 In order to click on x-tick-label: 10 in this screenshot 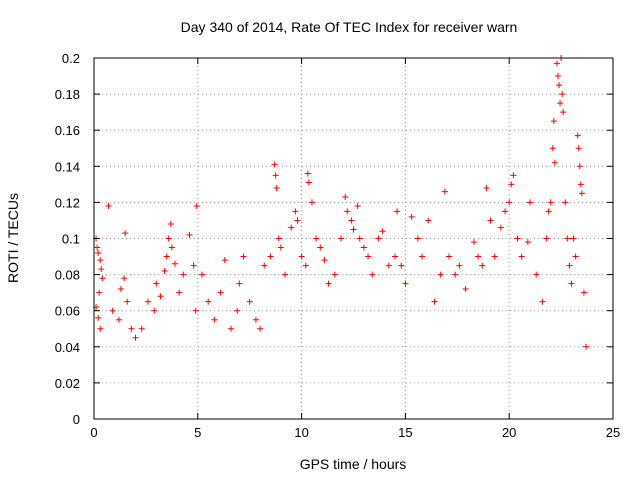, I will do `click(301, 432)`.